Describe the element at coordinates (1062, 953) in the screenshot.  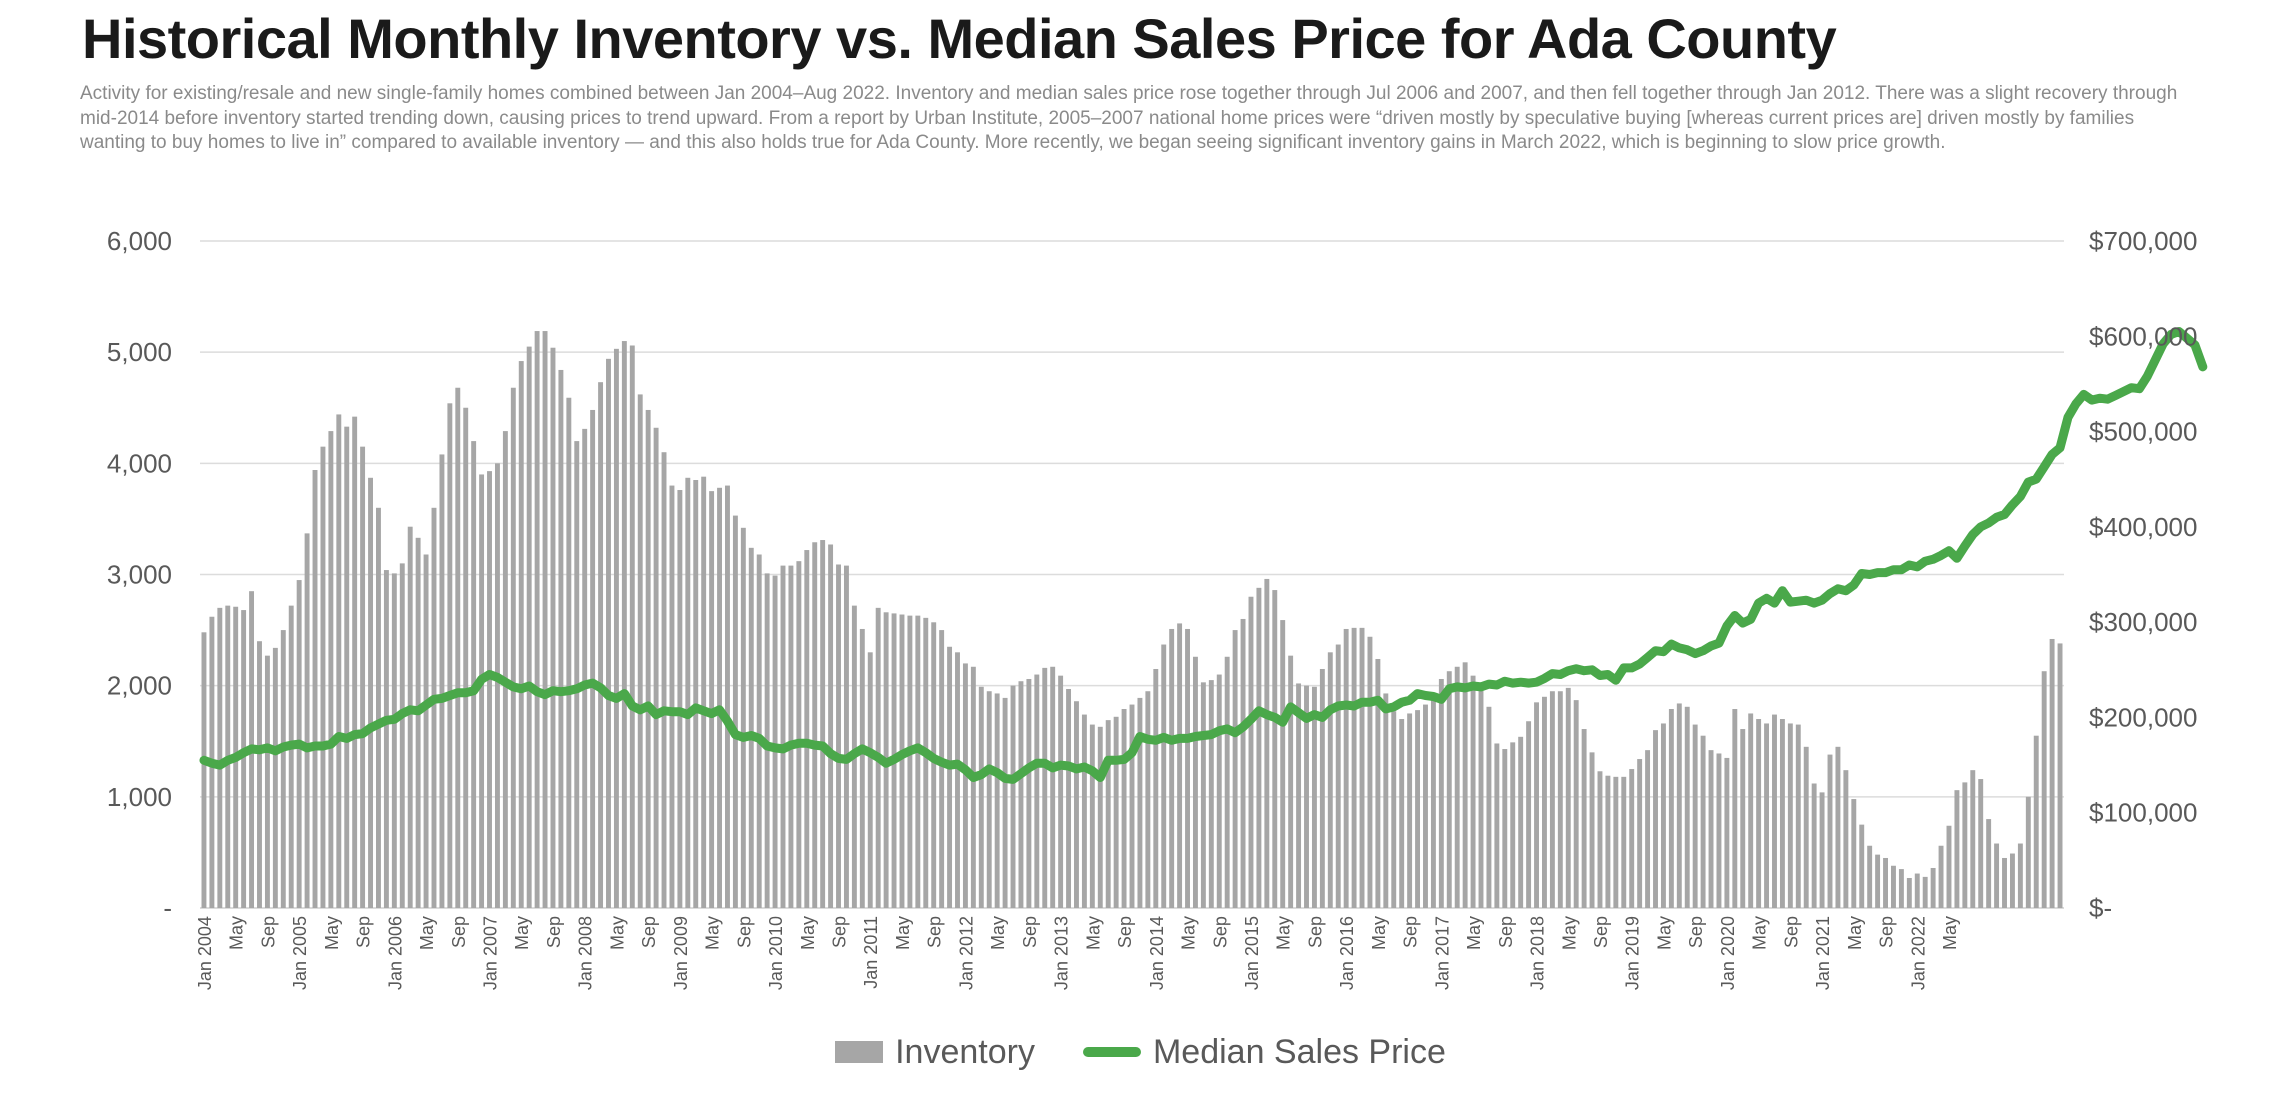
I see `x-axis-tick-label: Jan 2013` at that location.